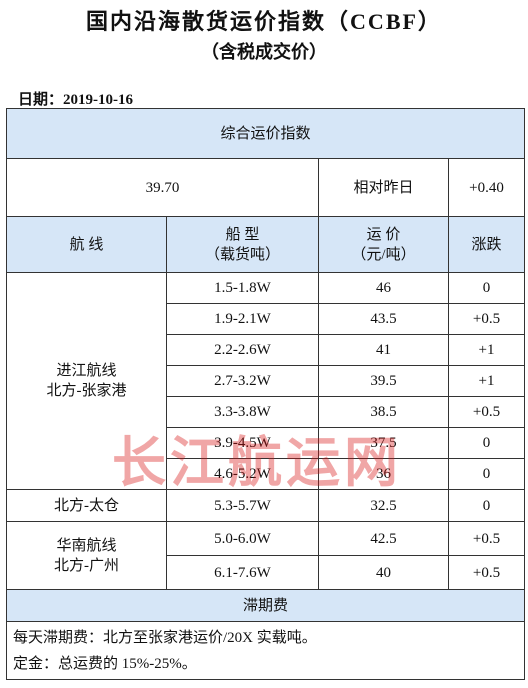  I want to click on table-row: 航 线 船 型 （载货吨） 运 价 （元/吨） 涨跌, so click(266, 244).